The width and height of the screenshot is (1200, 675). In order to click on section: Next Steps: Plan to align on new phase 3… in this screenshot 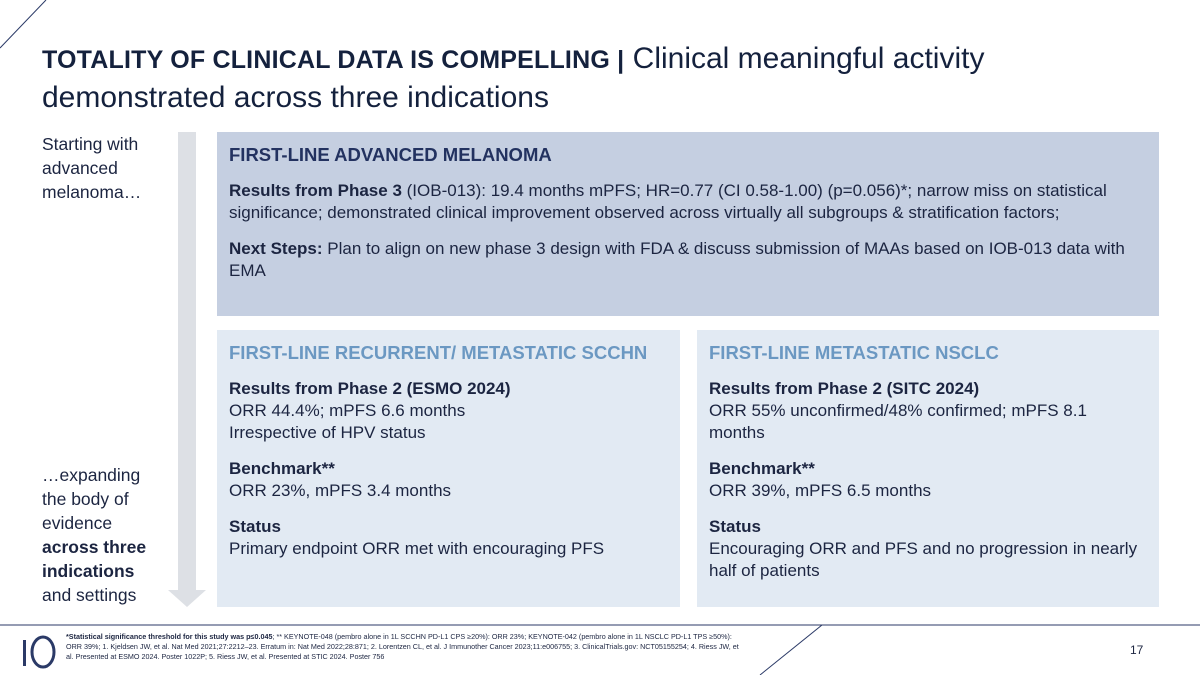, I will do `click(688, 260)`.